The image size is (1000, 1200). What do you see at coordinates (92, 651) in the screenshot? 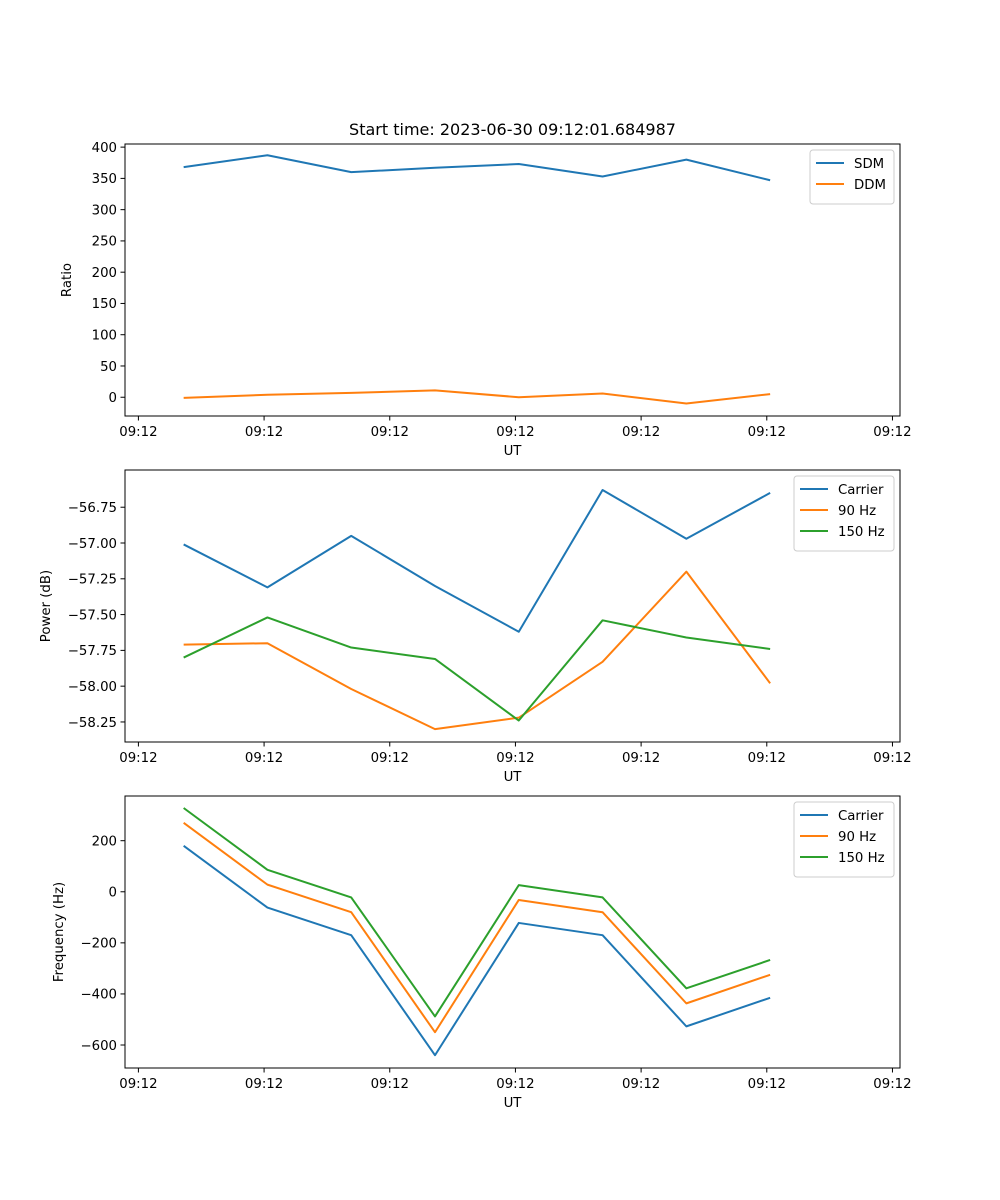
I see `y-tick-label: −57.75` at bounding box center [92, 651].